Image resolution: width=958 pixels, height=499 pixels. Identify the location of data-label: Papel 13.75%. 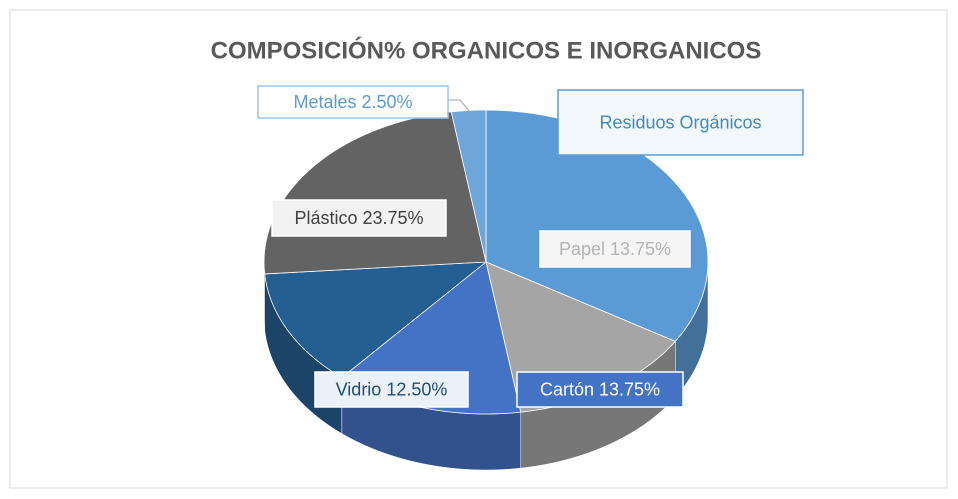
(615, 249).